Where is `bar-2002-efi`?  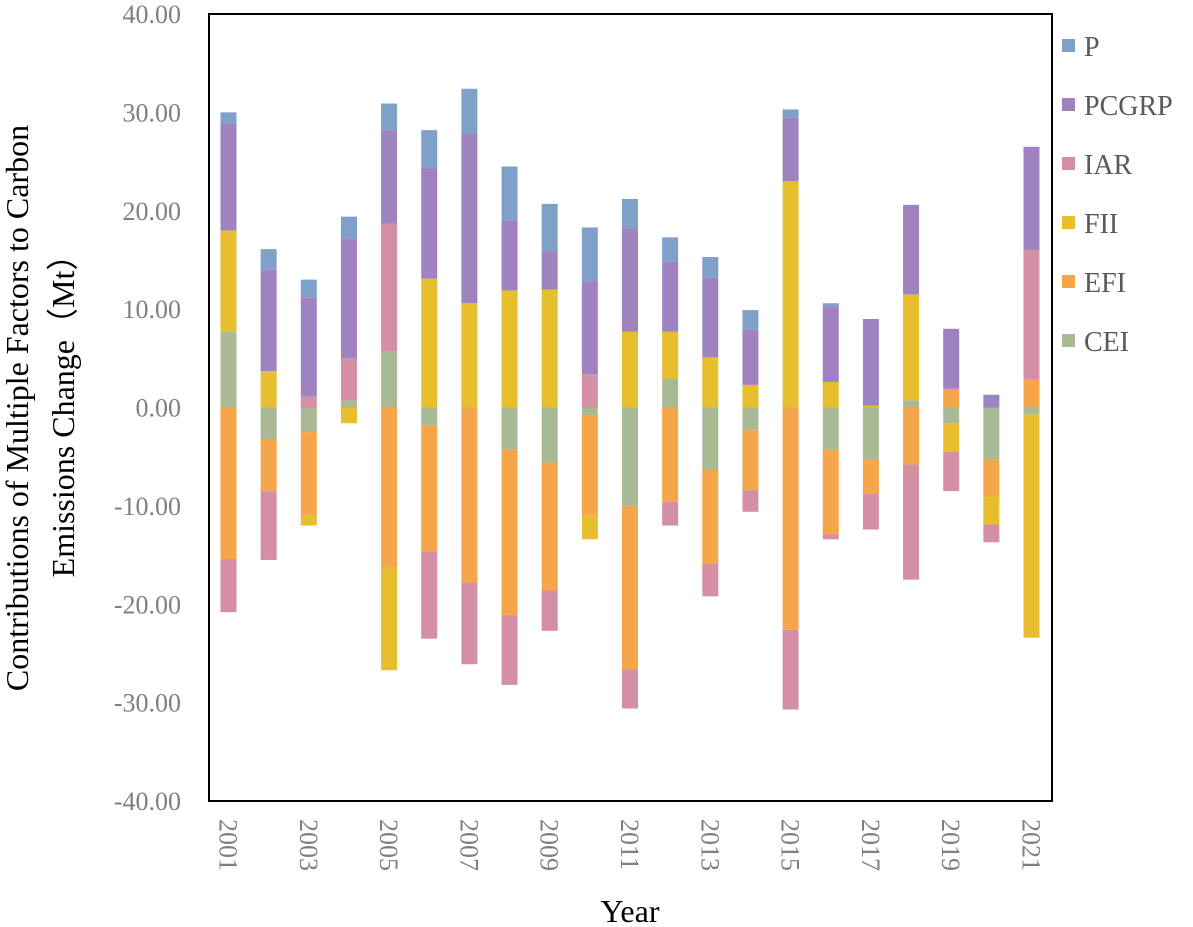 bar-2002-efi is located at coordinates (268, 465).